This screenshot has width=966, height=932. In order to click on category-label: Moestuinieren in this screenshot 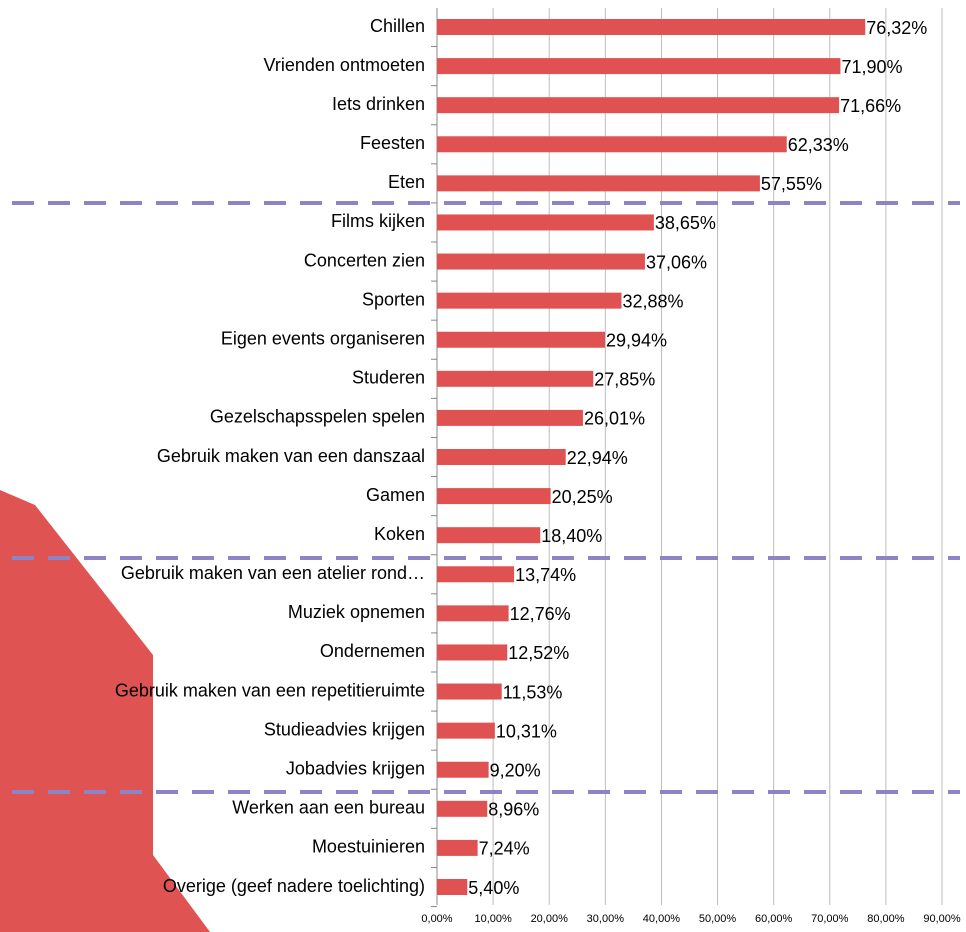, I will do `click(368, 847)`.